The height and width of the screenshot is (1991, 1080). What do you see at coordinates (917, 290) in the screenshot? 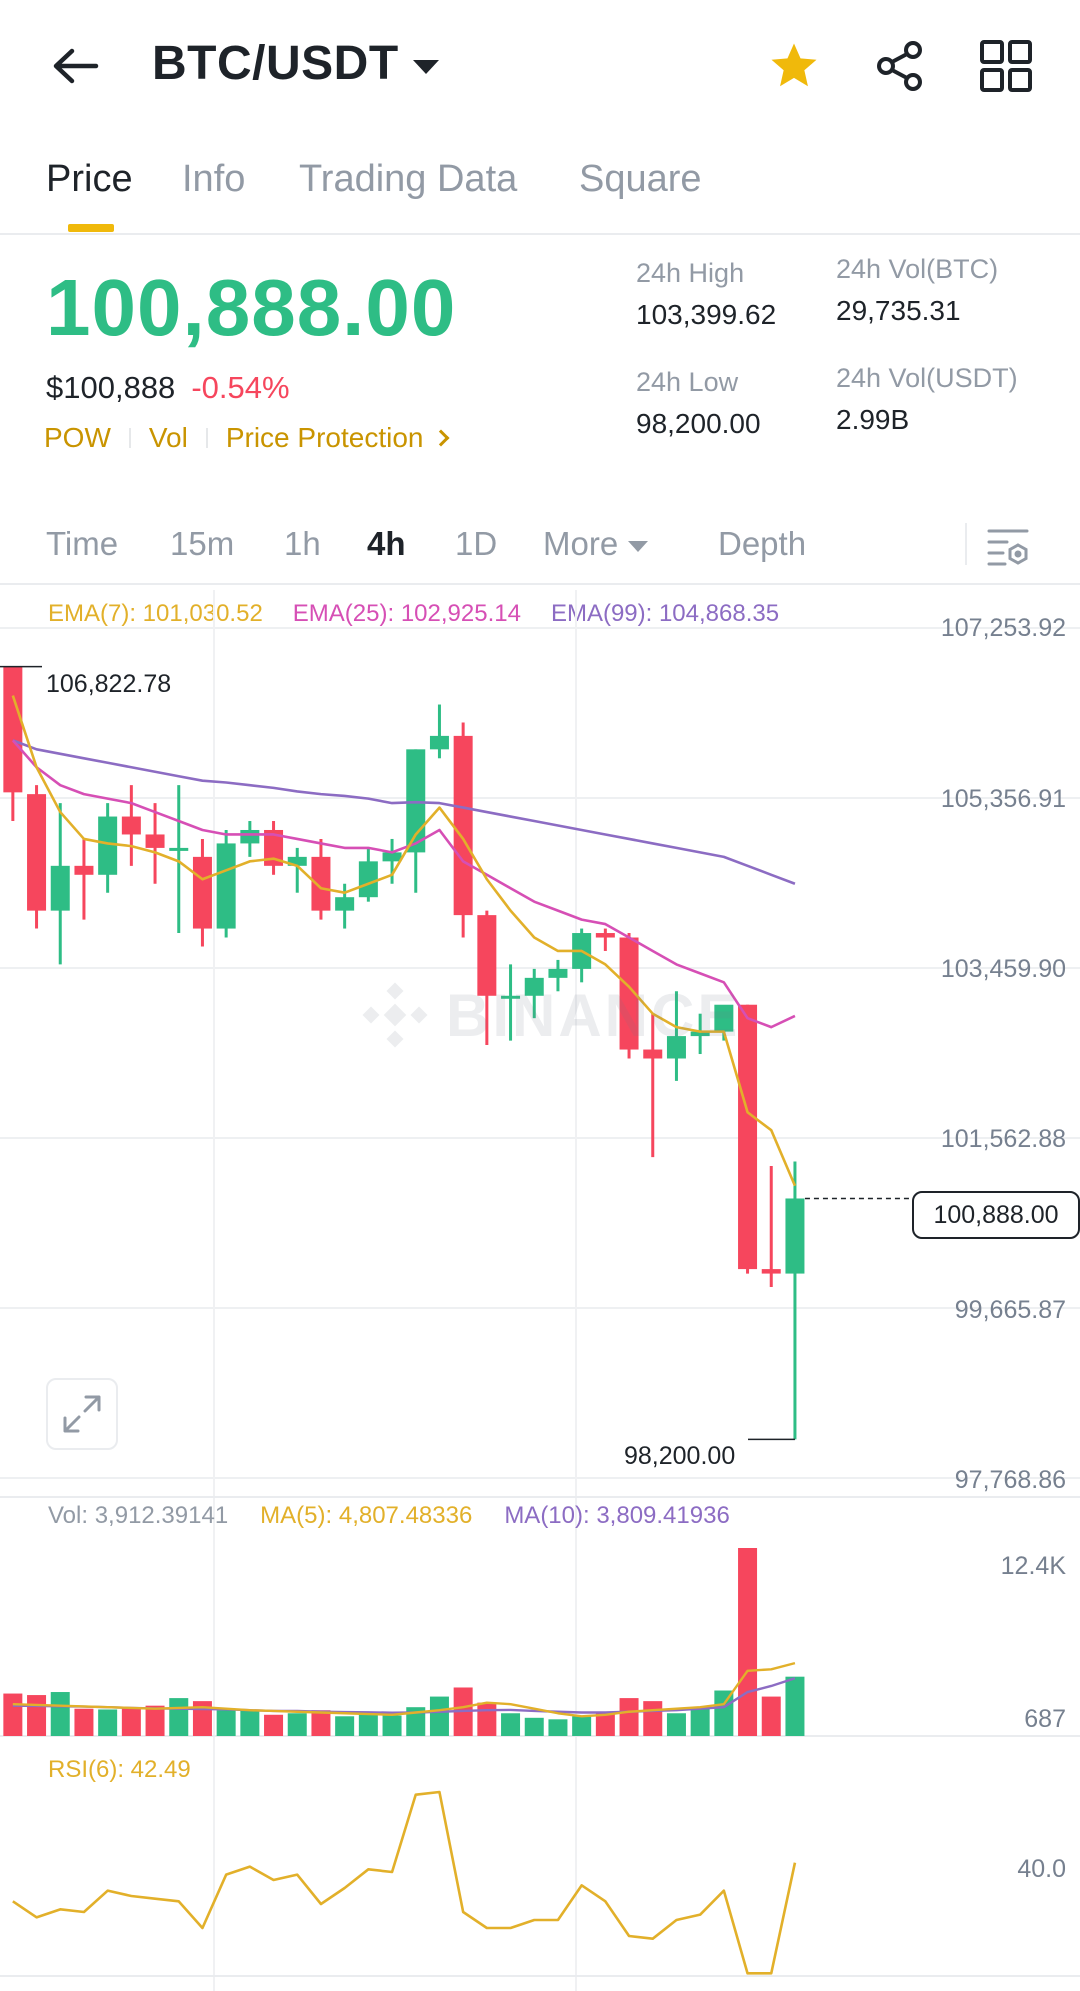
I see `stat-24h-vol-btc: 24h Vol(BTC) 29,735.31` at bounding box center [917, 290].